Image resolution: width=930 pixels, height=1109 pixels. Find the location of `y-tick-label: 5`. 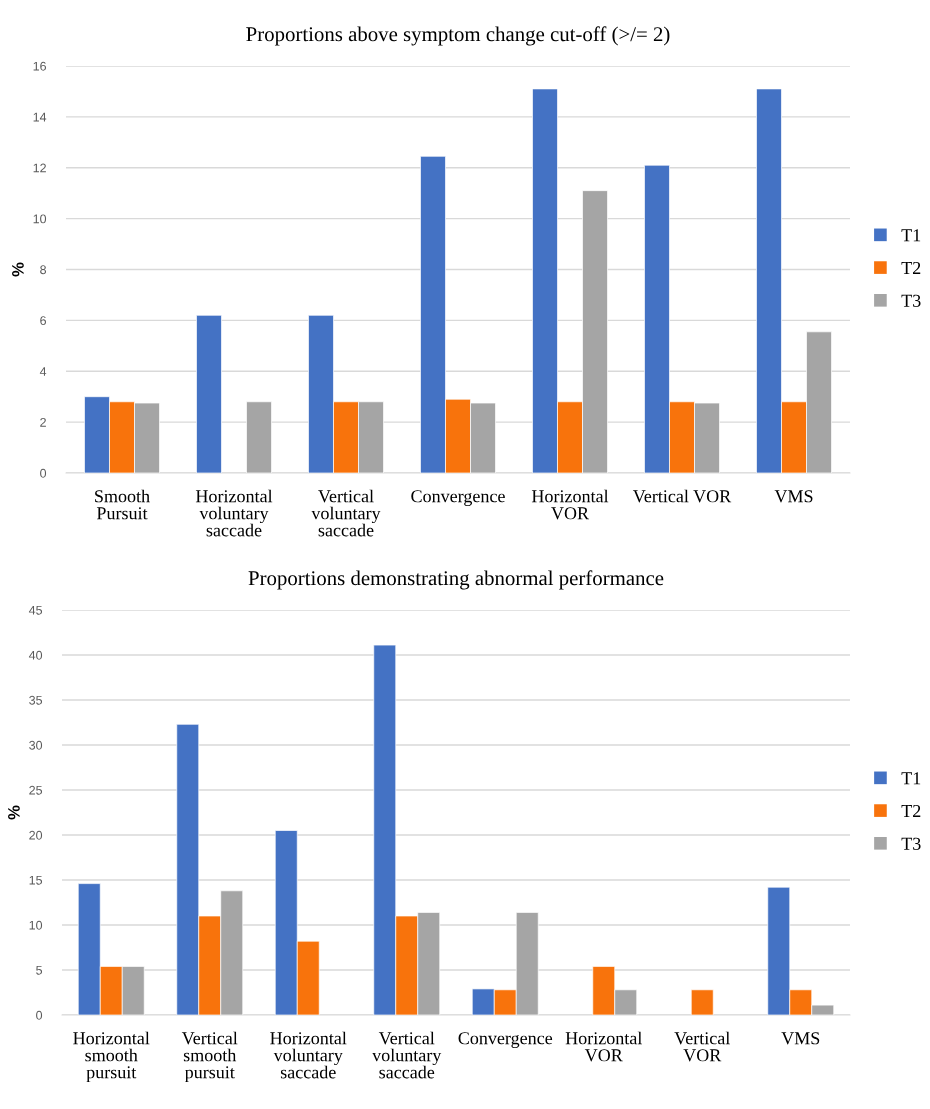

y-tick-label: 5 is located at coordinates (39, 970).